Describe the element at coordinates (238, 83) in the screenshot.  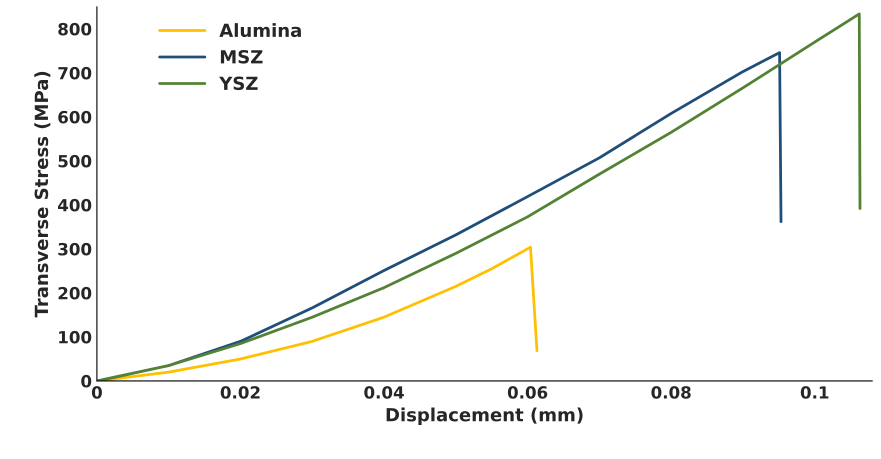
I see `legend-label: YSZ` at that location.